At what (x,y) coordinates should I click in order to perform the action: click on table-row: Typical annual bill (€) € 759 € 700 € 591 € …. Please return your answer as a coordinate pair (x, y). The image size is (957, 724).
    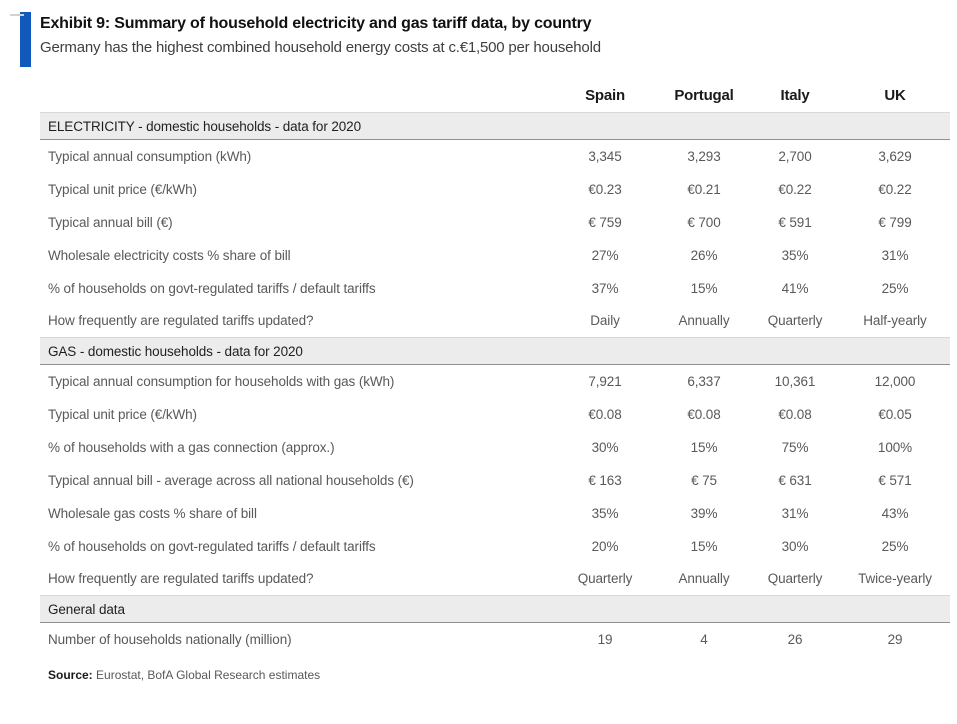
    Looking at the image, I should click on (495, 222).